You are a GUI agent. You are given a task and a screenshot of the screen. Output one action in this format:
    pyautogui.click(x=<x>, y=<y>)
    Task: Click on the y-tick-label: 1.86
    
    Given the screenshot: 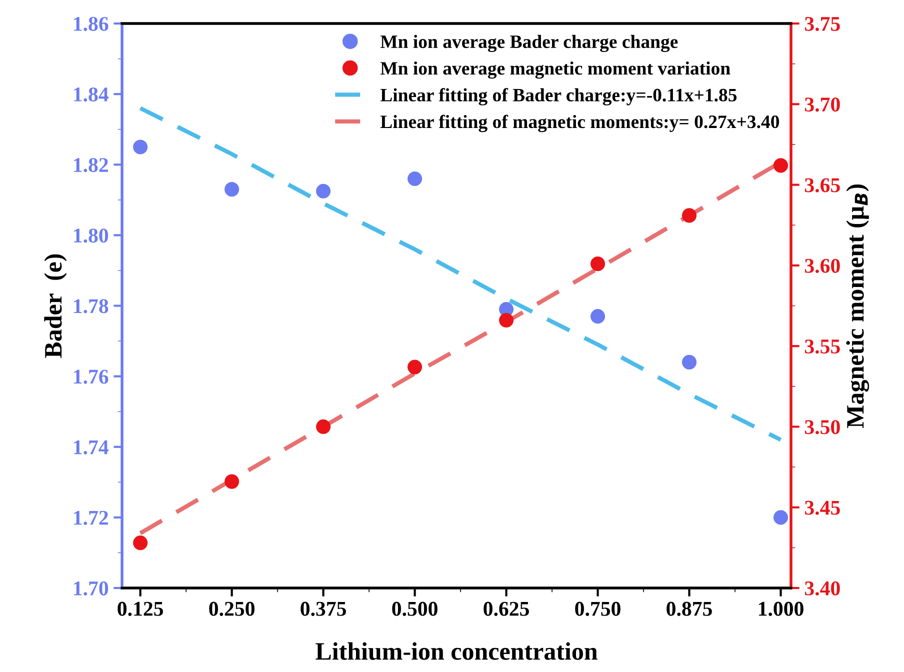 What is the action you would take?
    pyautogui.click(x=91, y=24)
    